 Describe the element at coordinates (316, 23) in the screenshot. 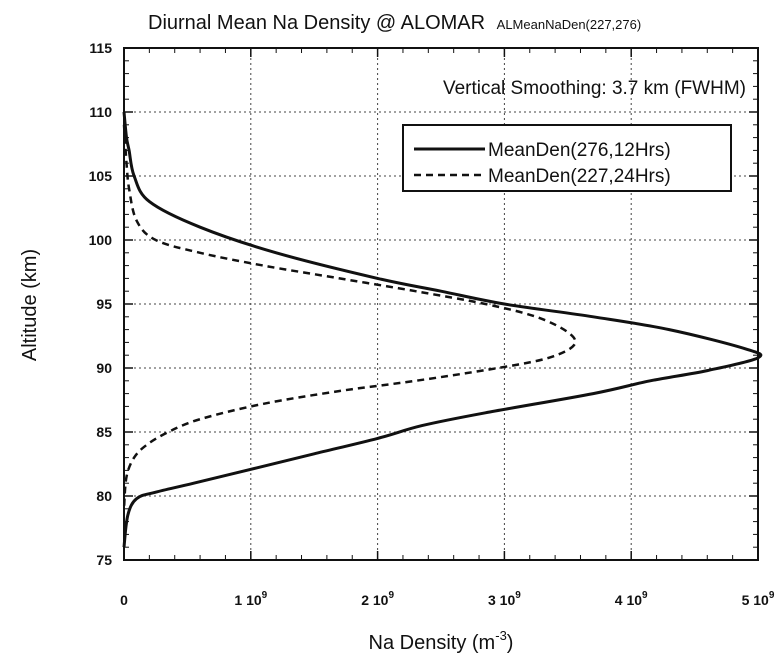

I see `chart-title-main: Diurnal Mean Na Density @ ALOMAR` at that location.